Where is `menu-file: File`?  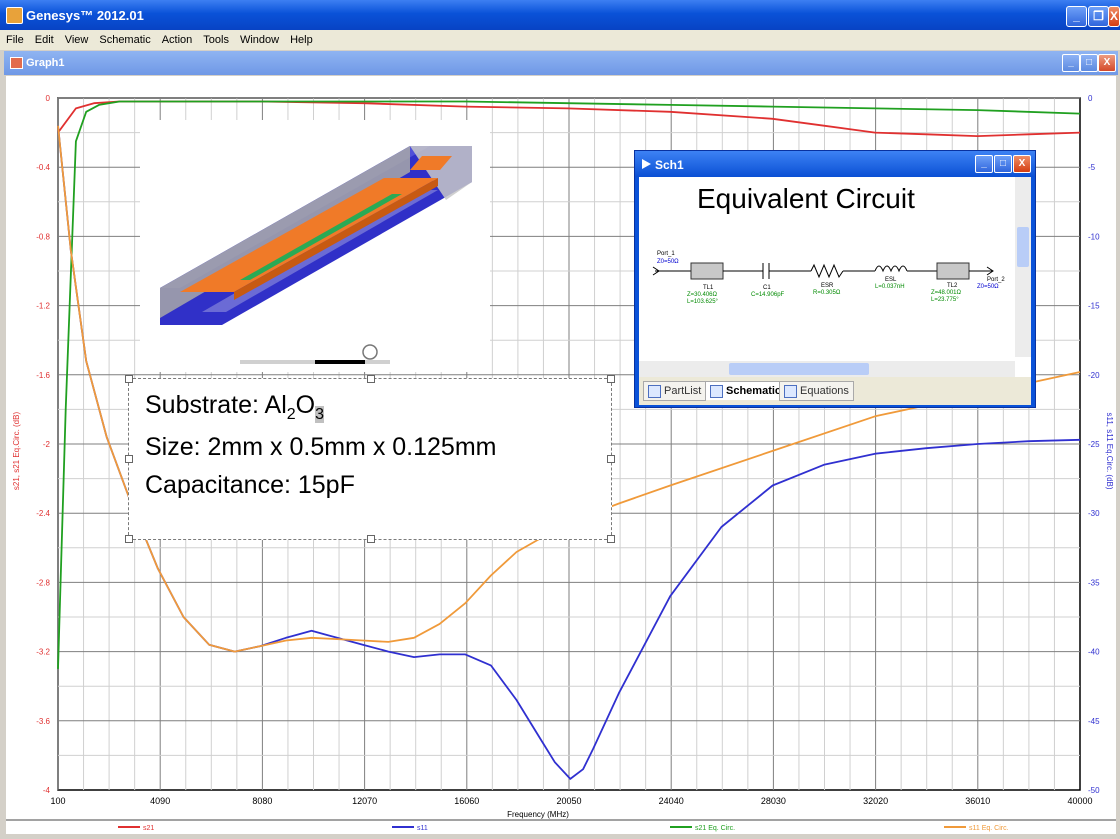
menu-file: File is located at coordinates (15, 40).